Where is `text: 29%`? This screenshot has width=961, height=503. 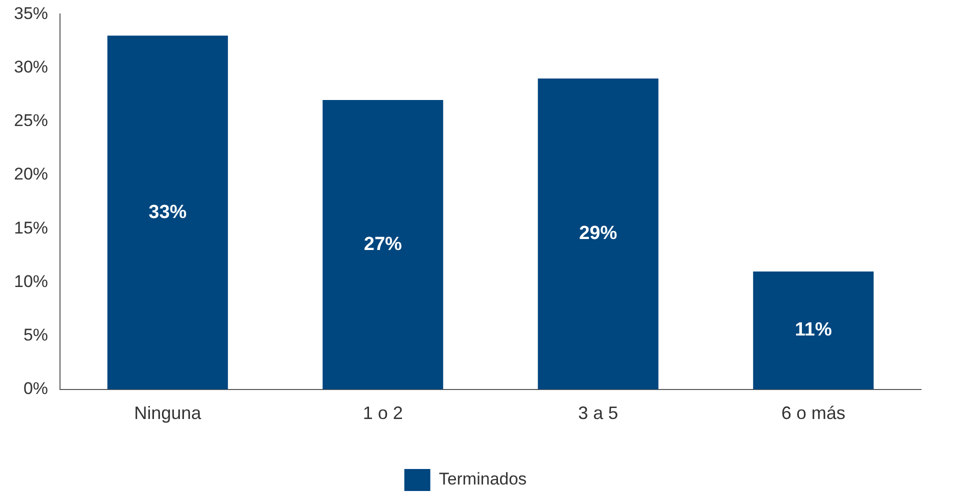 text: 29% is located at coordinates (598, 233).